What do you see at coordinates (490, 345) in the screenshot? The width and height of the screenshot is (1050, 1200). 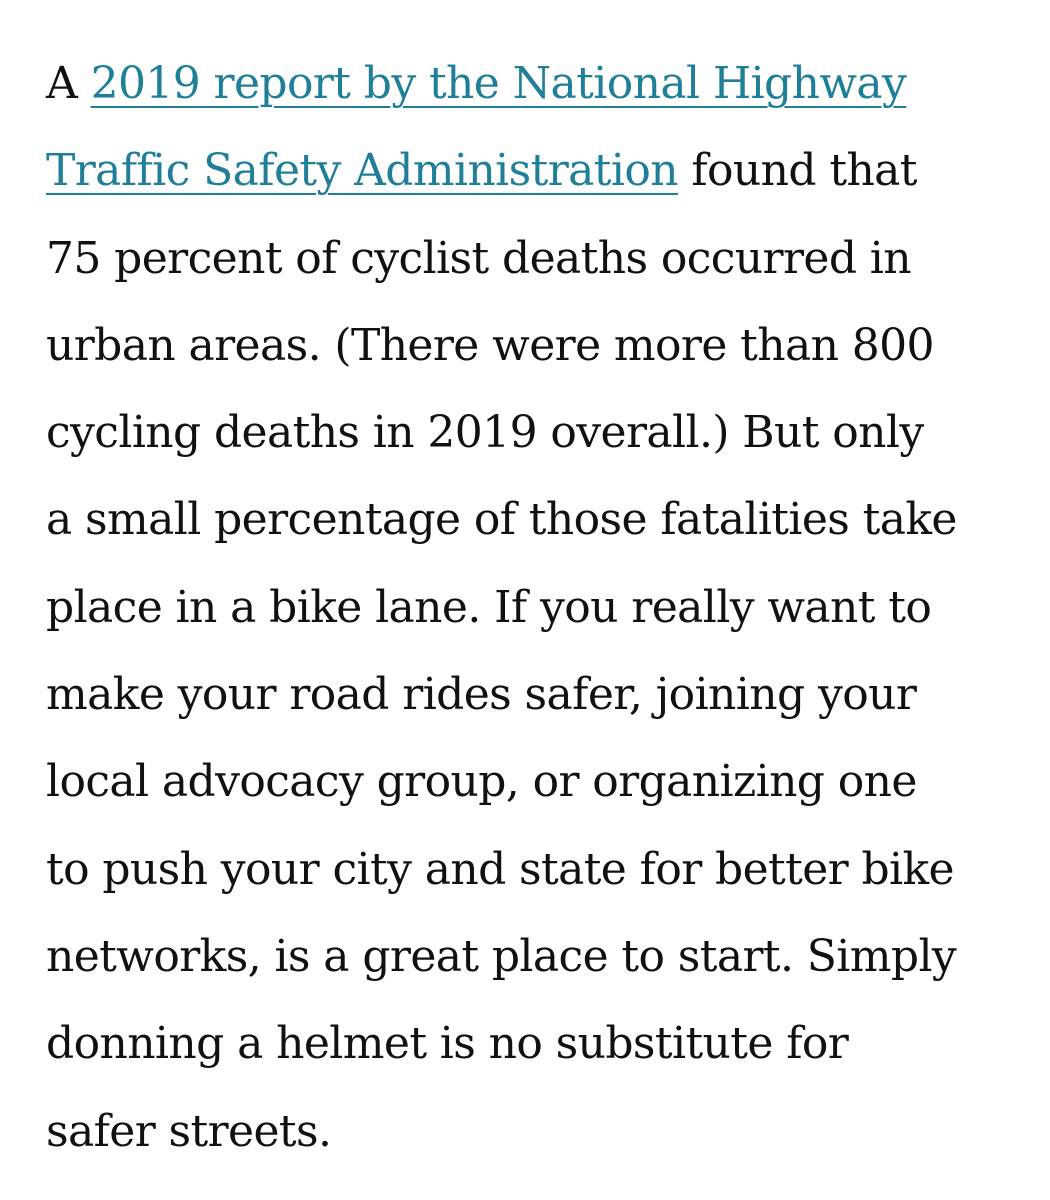 I see `paragraph-line-4: urban areas. (There were more than 800` at bounding box center [490, 345].